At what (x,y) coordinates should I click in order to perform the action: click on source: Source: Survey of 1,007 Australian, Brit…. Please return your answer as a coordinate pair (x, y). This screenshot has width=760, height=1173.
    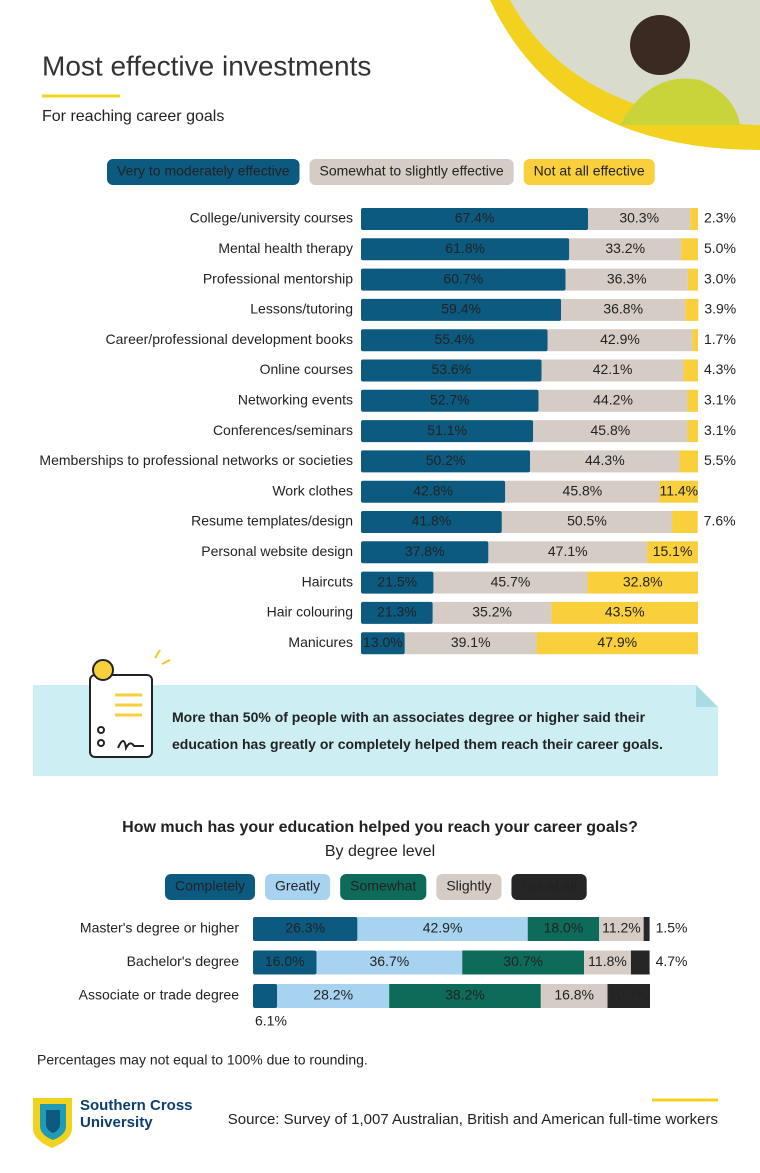
    Looking at the image, I should click on (473, 1119).